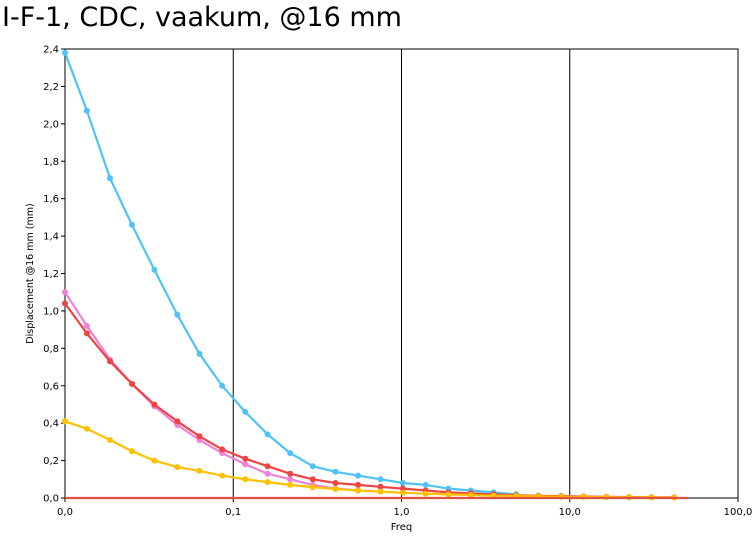  Describe the element at coordinates (51, 162) in the screenshot. I see `y-tick-label: 1,8` at that location.